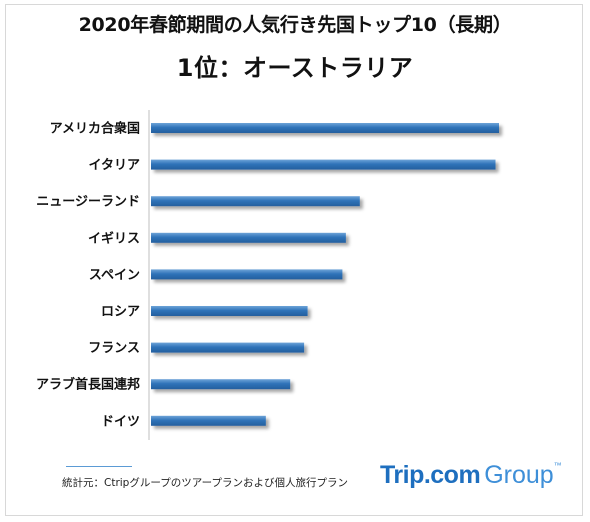 The image size is (590, 522). I want to click on brand-trademark: ™, so click(557, 465).